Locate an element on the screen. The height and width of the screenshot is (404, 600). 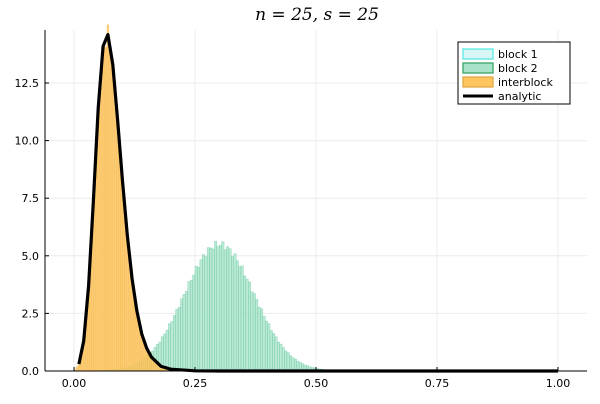
y-tick-label: 5.0 is located at coordinates (31, 256).